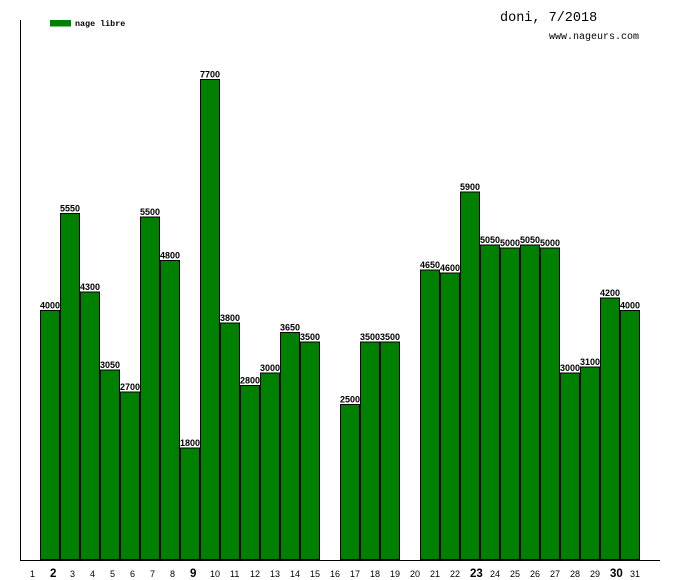 The width and height of the screenshot is (680, 580). I want to click on svg-text: 5550, so click(70, 209).